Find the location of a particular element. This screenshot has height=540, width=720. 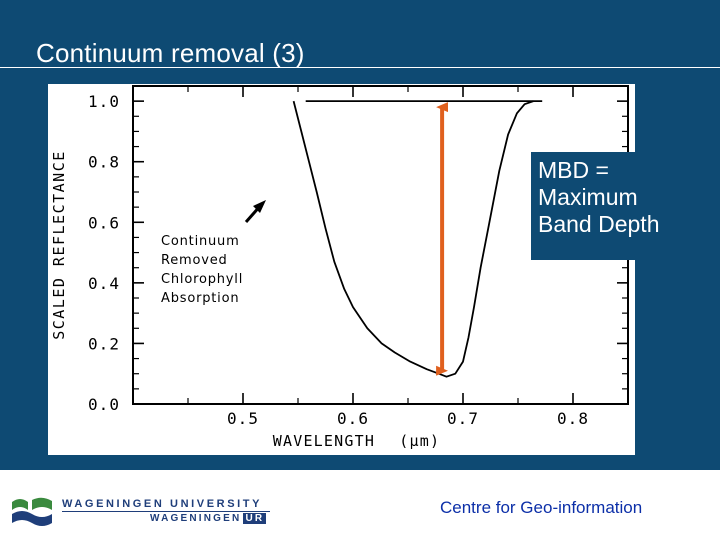

annotation-pointer-arrowhead is located at coordinates (259, 206).